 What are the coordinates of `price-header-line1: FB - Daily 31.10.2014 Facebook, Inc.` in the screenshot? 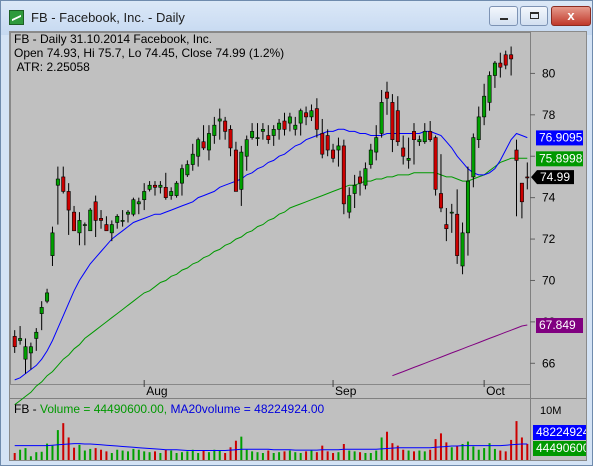 It's located at (113, 39).